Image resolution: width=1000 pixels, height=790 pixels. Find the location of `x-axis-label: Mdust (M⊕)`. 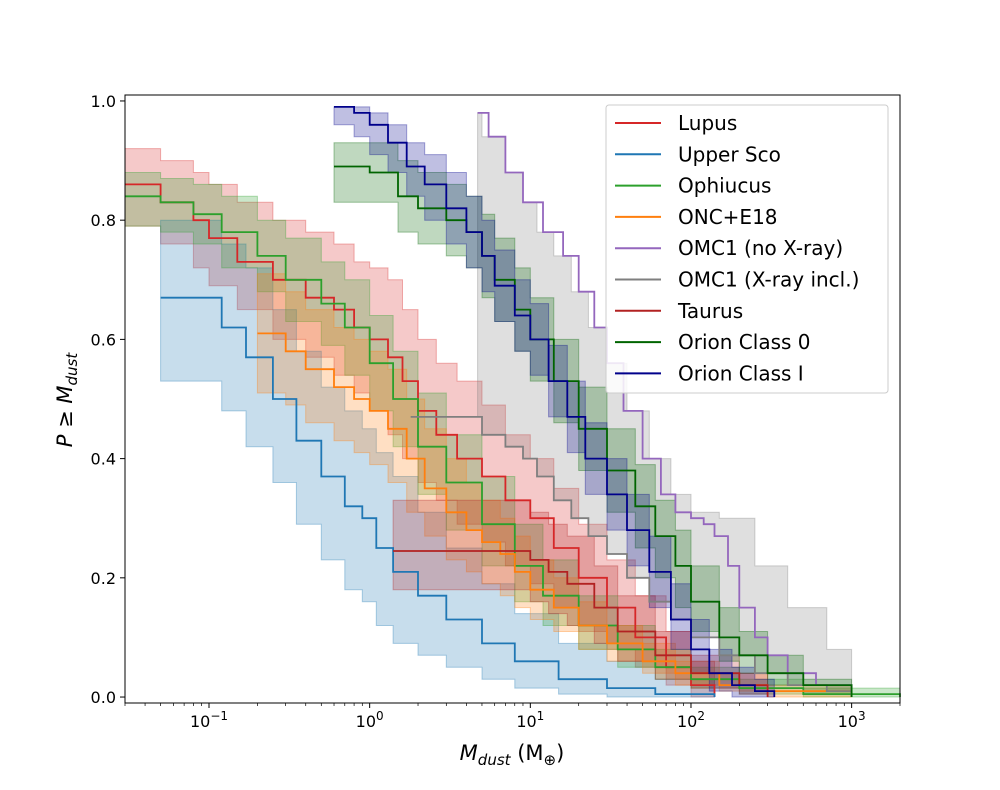

x-axis-label: Mdust (M⊕) is located at coordinates (512, 755).